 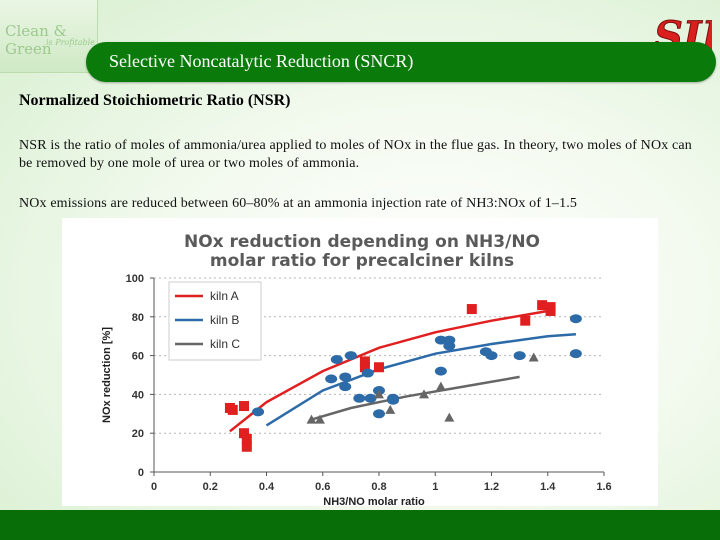 What do you see at coordinates (138, 318) in the screenshot?
I see `y-tick-label: 80` at bounding box center [138, 318].